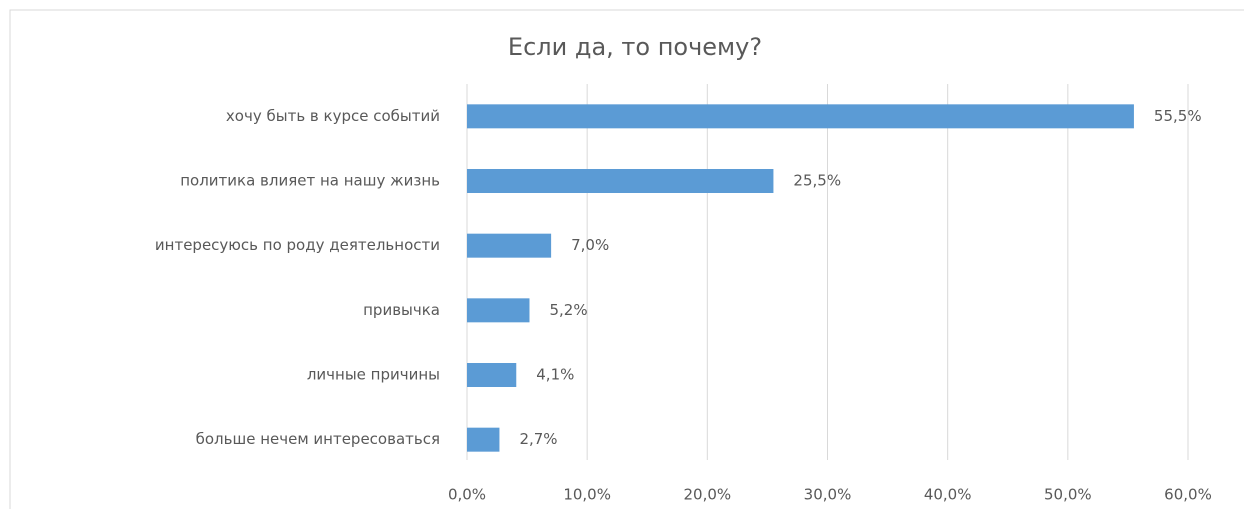  I want to click on data-label: 5,2%, so click(568, 310).